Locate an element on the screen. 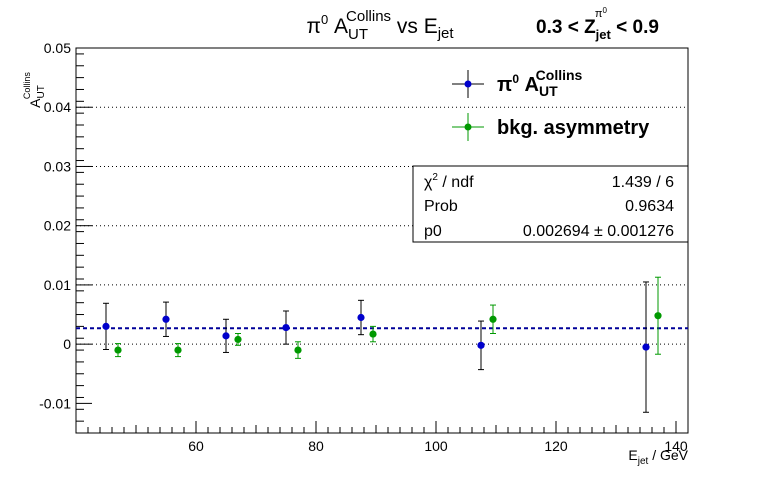 The height and width of the screenshot is (481, 765). x-tick-label-2: 100 is located at coordinates (436, 446).